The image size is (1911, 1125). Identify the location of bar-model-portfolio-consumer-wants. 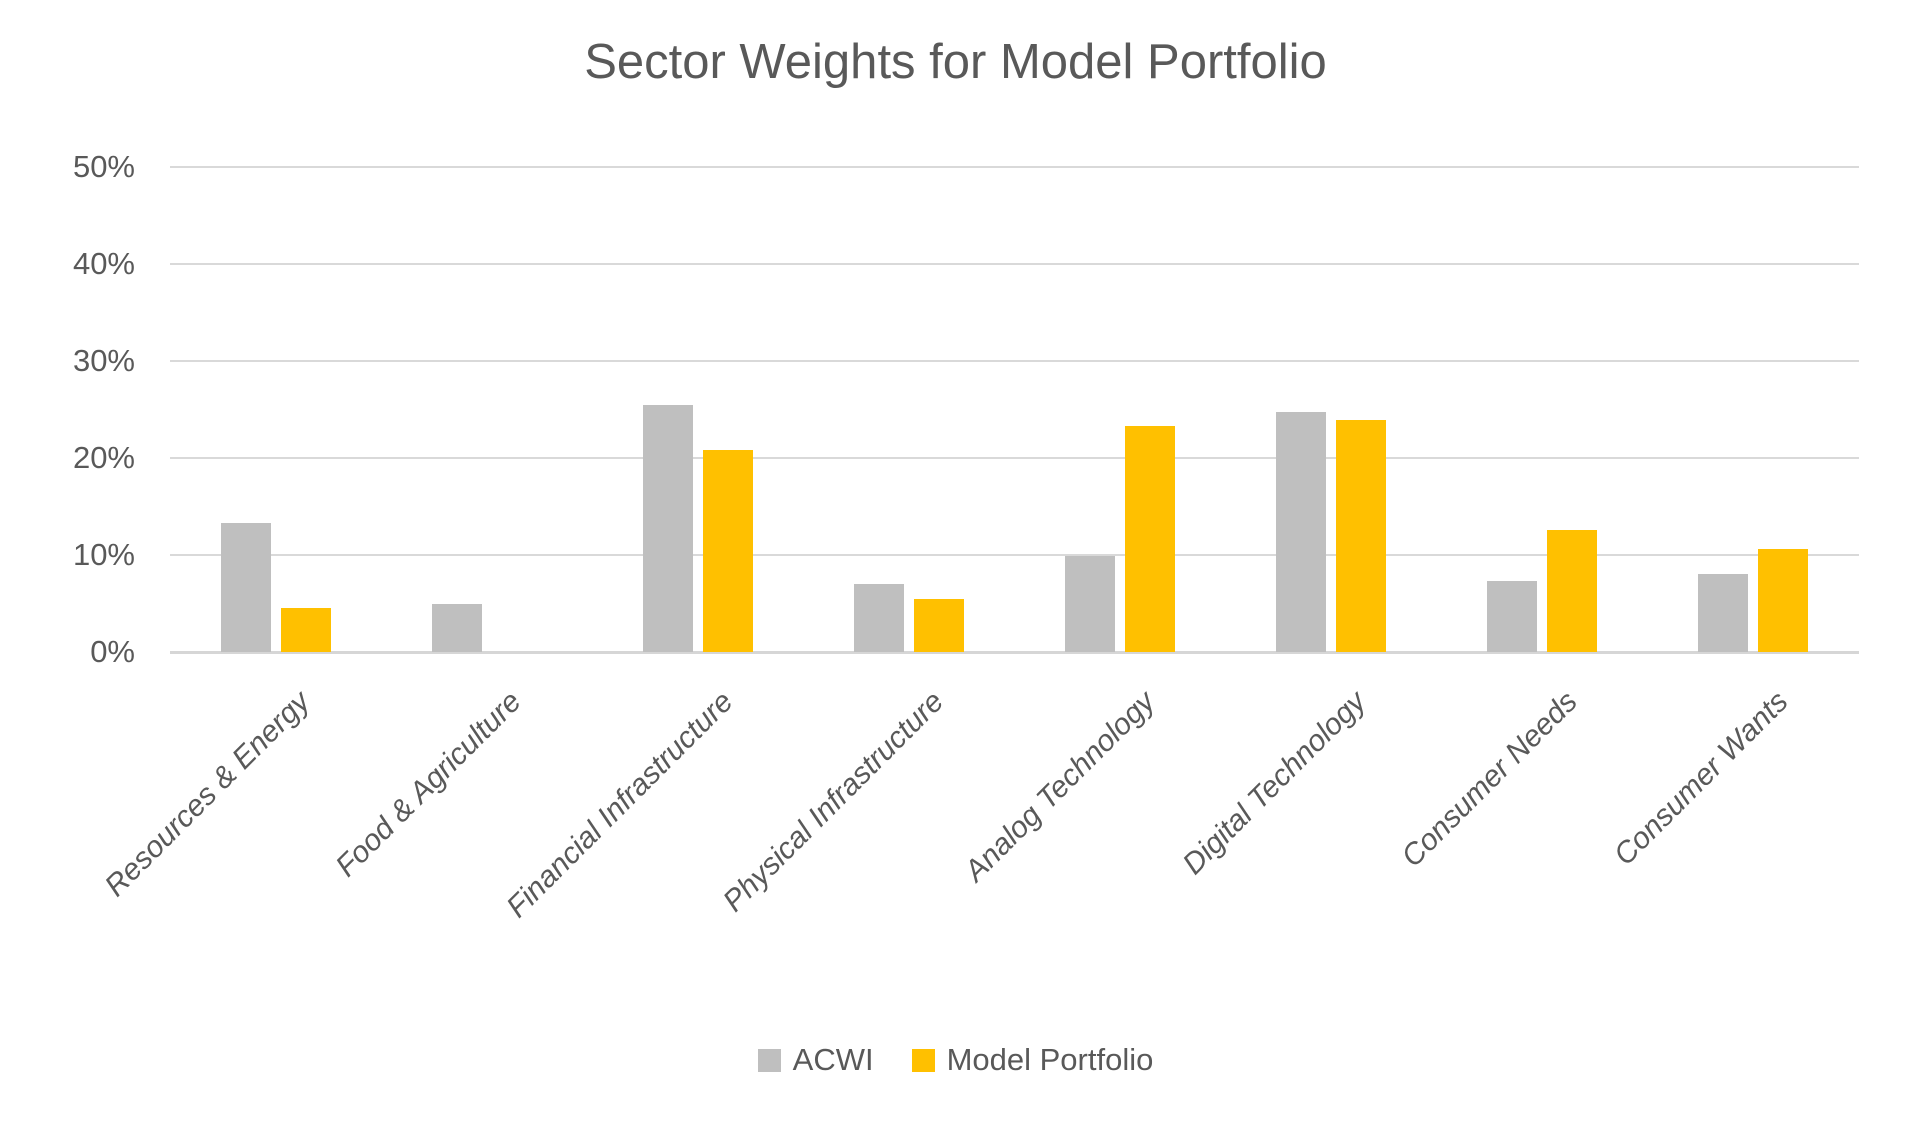
(1783, 600).